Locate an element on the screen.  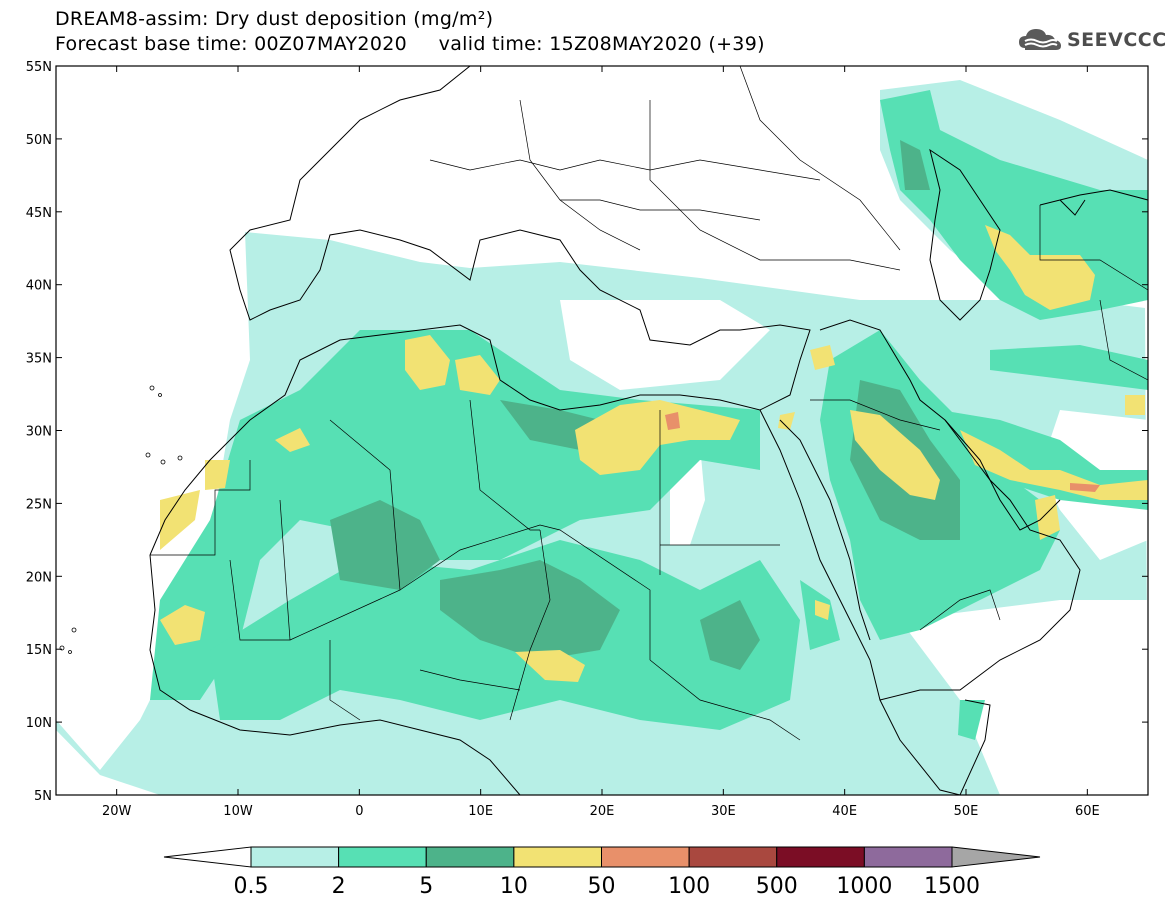
lon-label: 40E is located at coordinates (844, 811).